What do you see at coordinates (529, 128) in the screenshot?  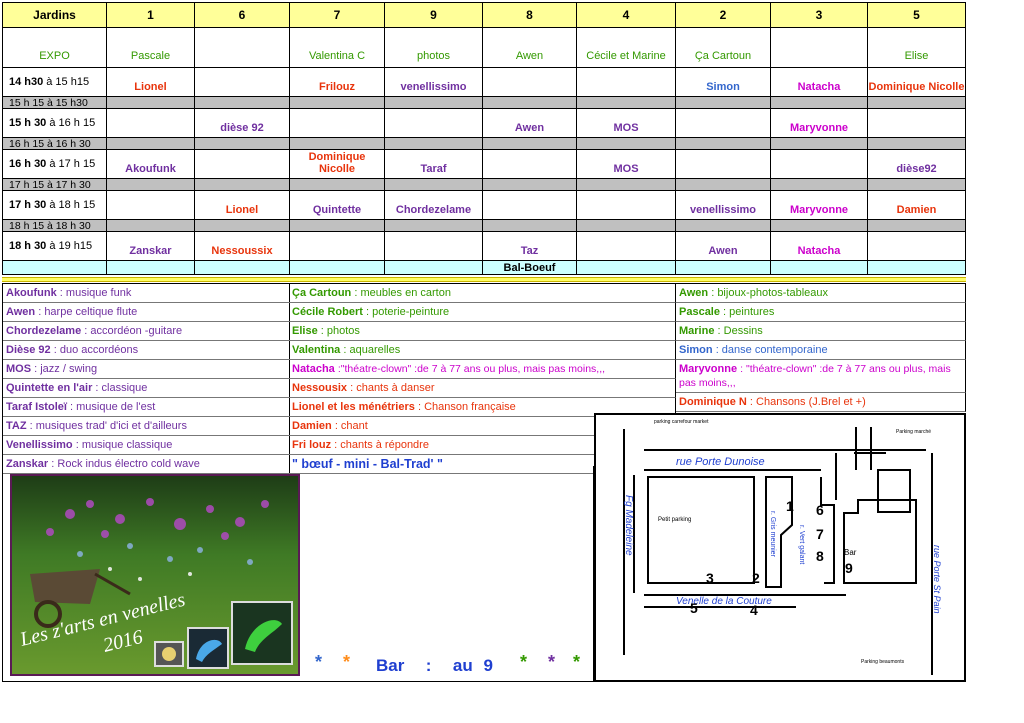 I see `performer: Awen` at bounding box center [529, 128].